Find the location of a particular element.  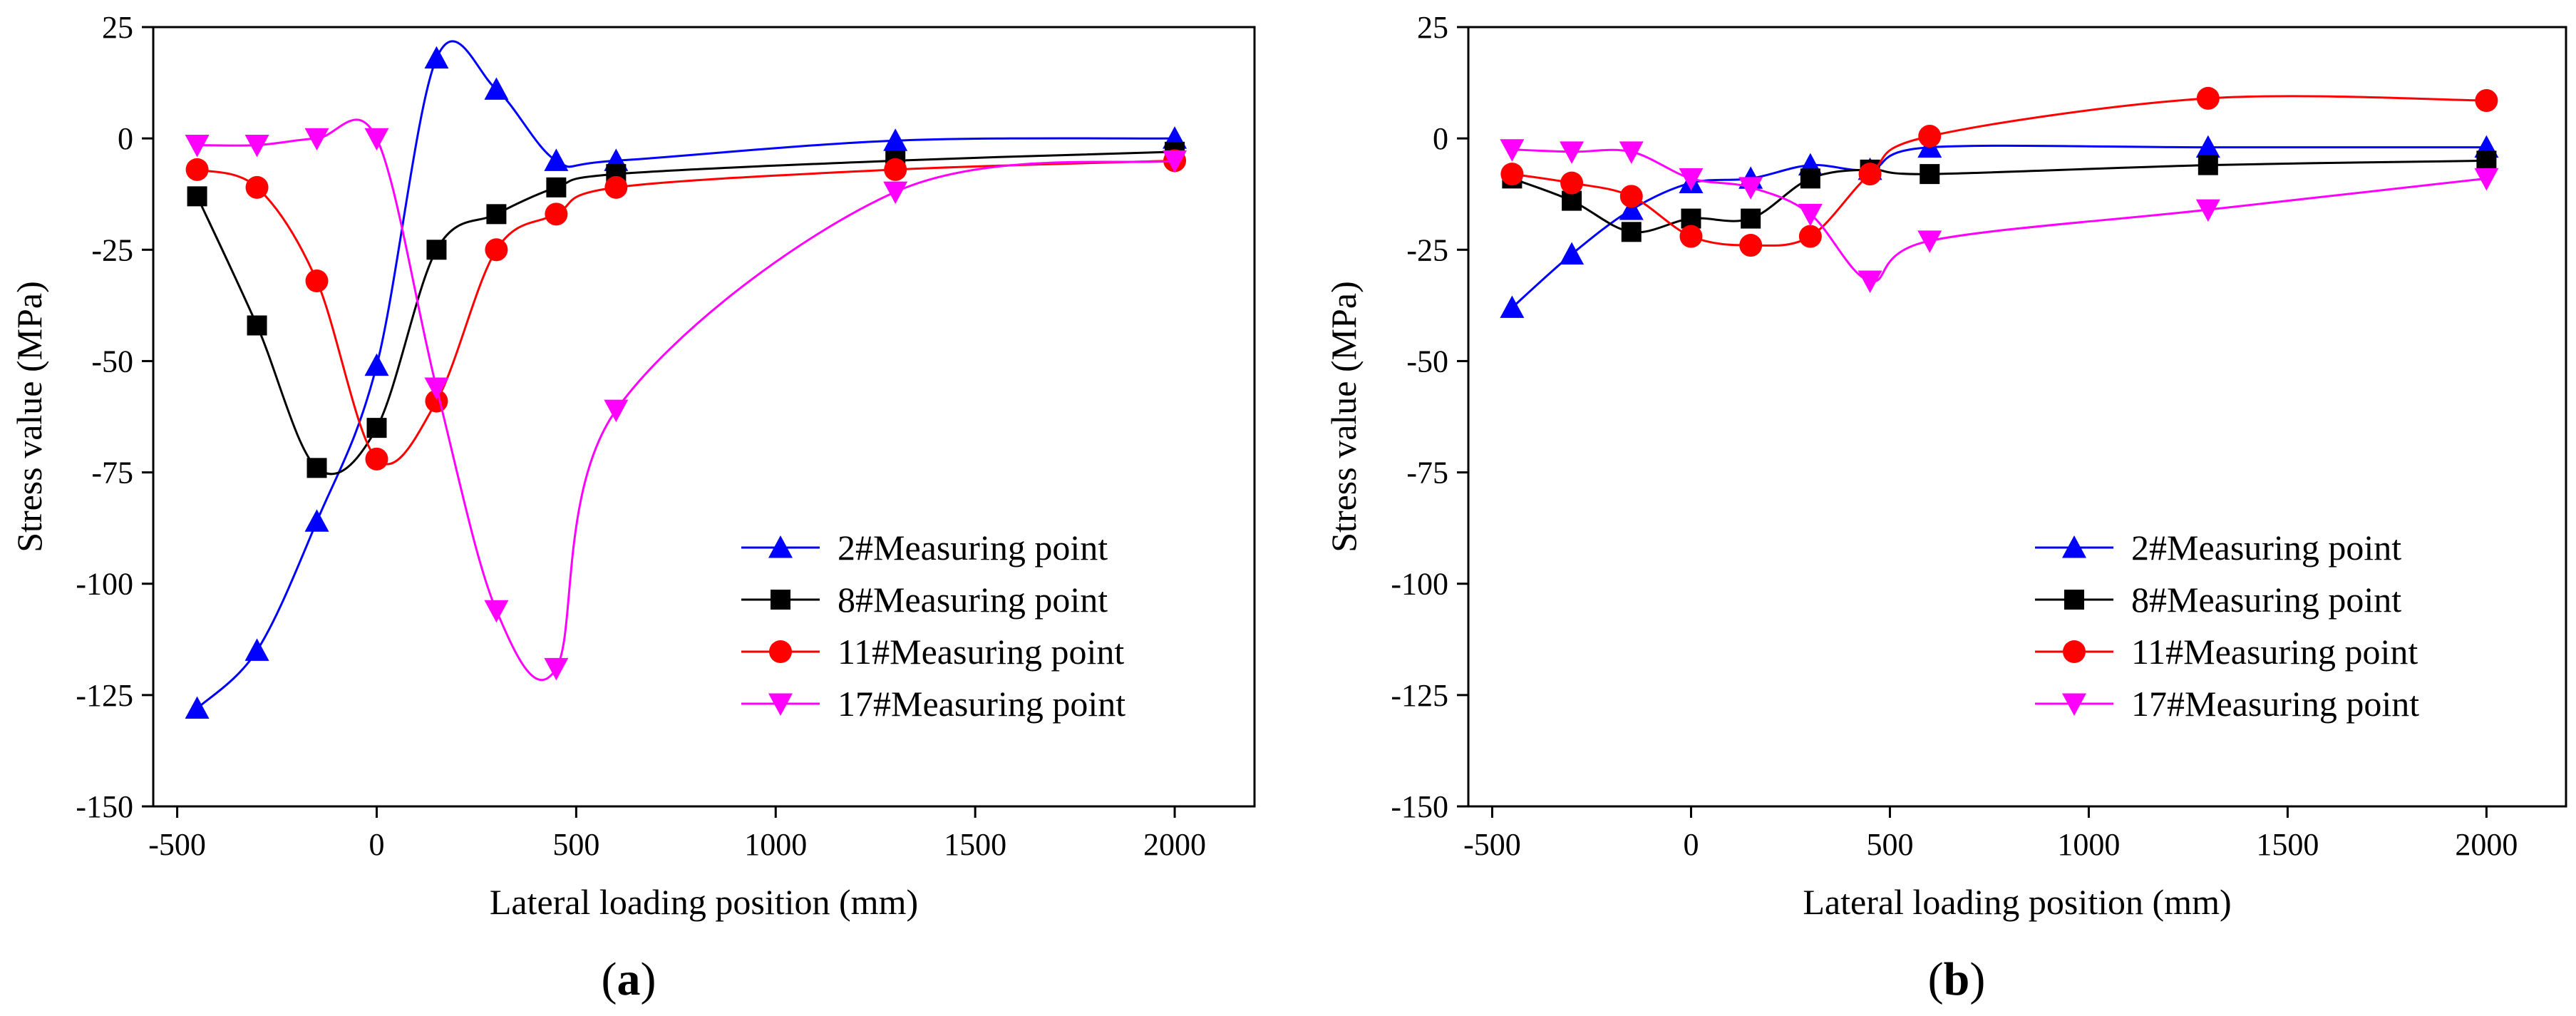

x-tick-label: 1000 is located at coordinates (2088, 844).